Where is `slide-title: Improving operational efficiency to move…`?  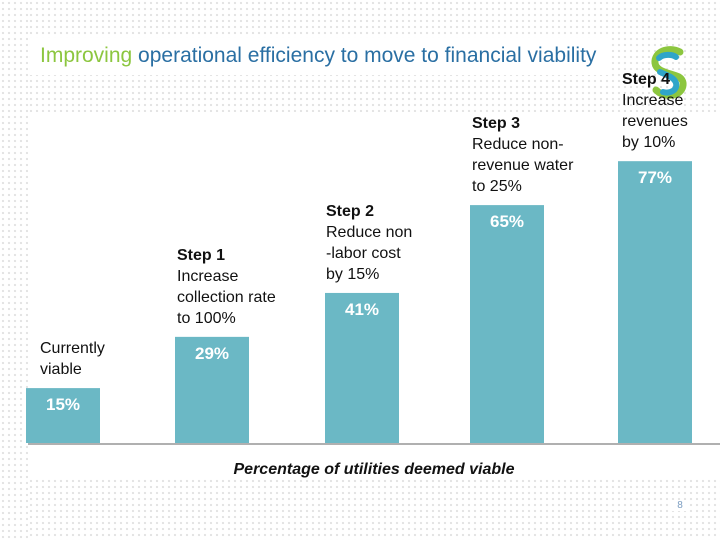
slide-title: Improving operational efficiency to move… is located at coordinates (320, 56).